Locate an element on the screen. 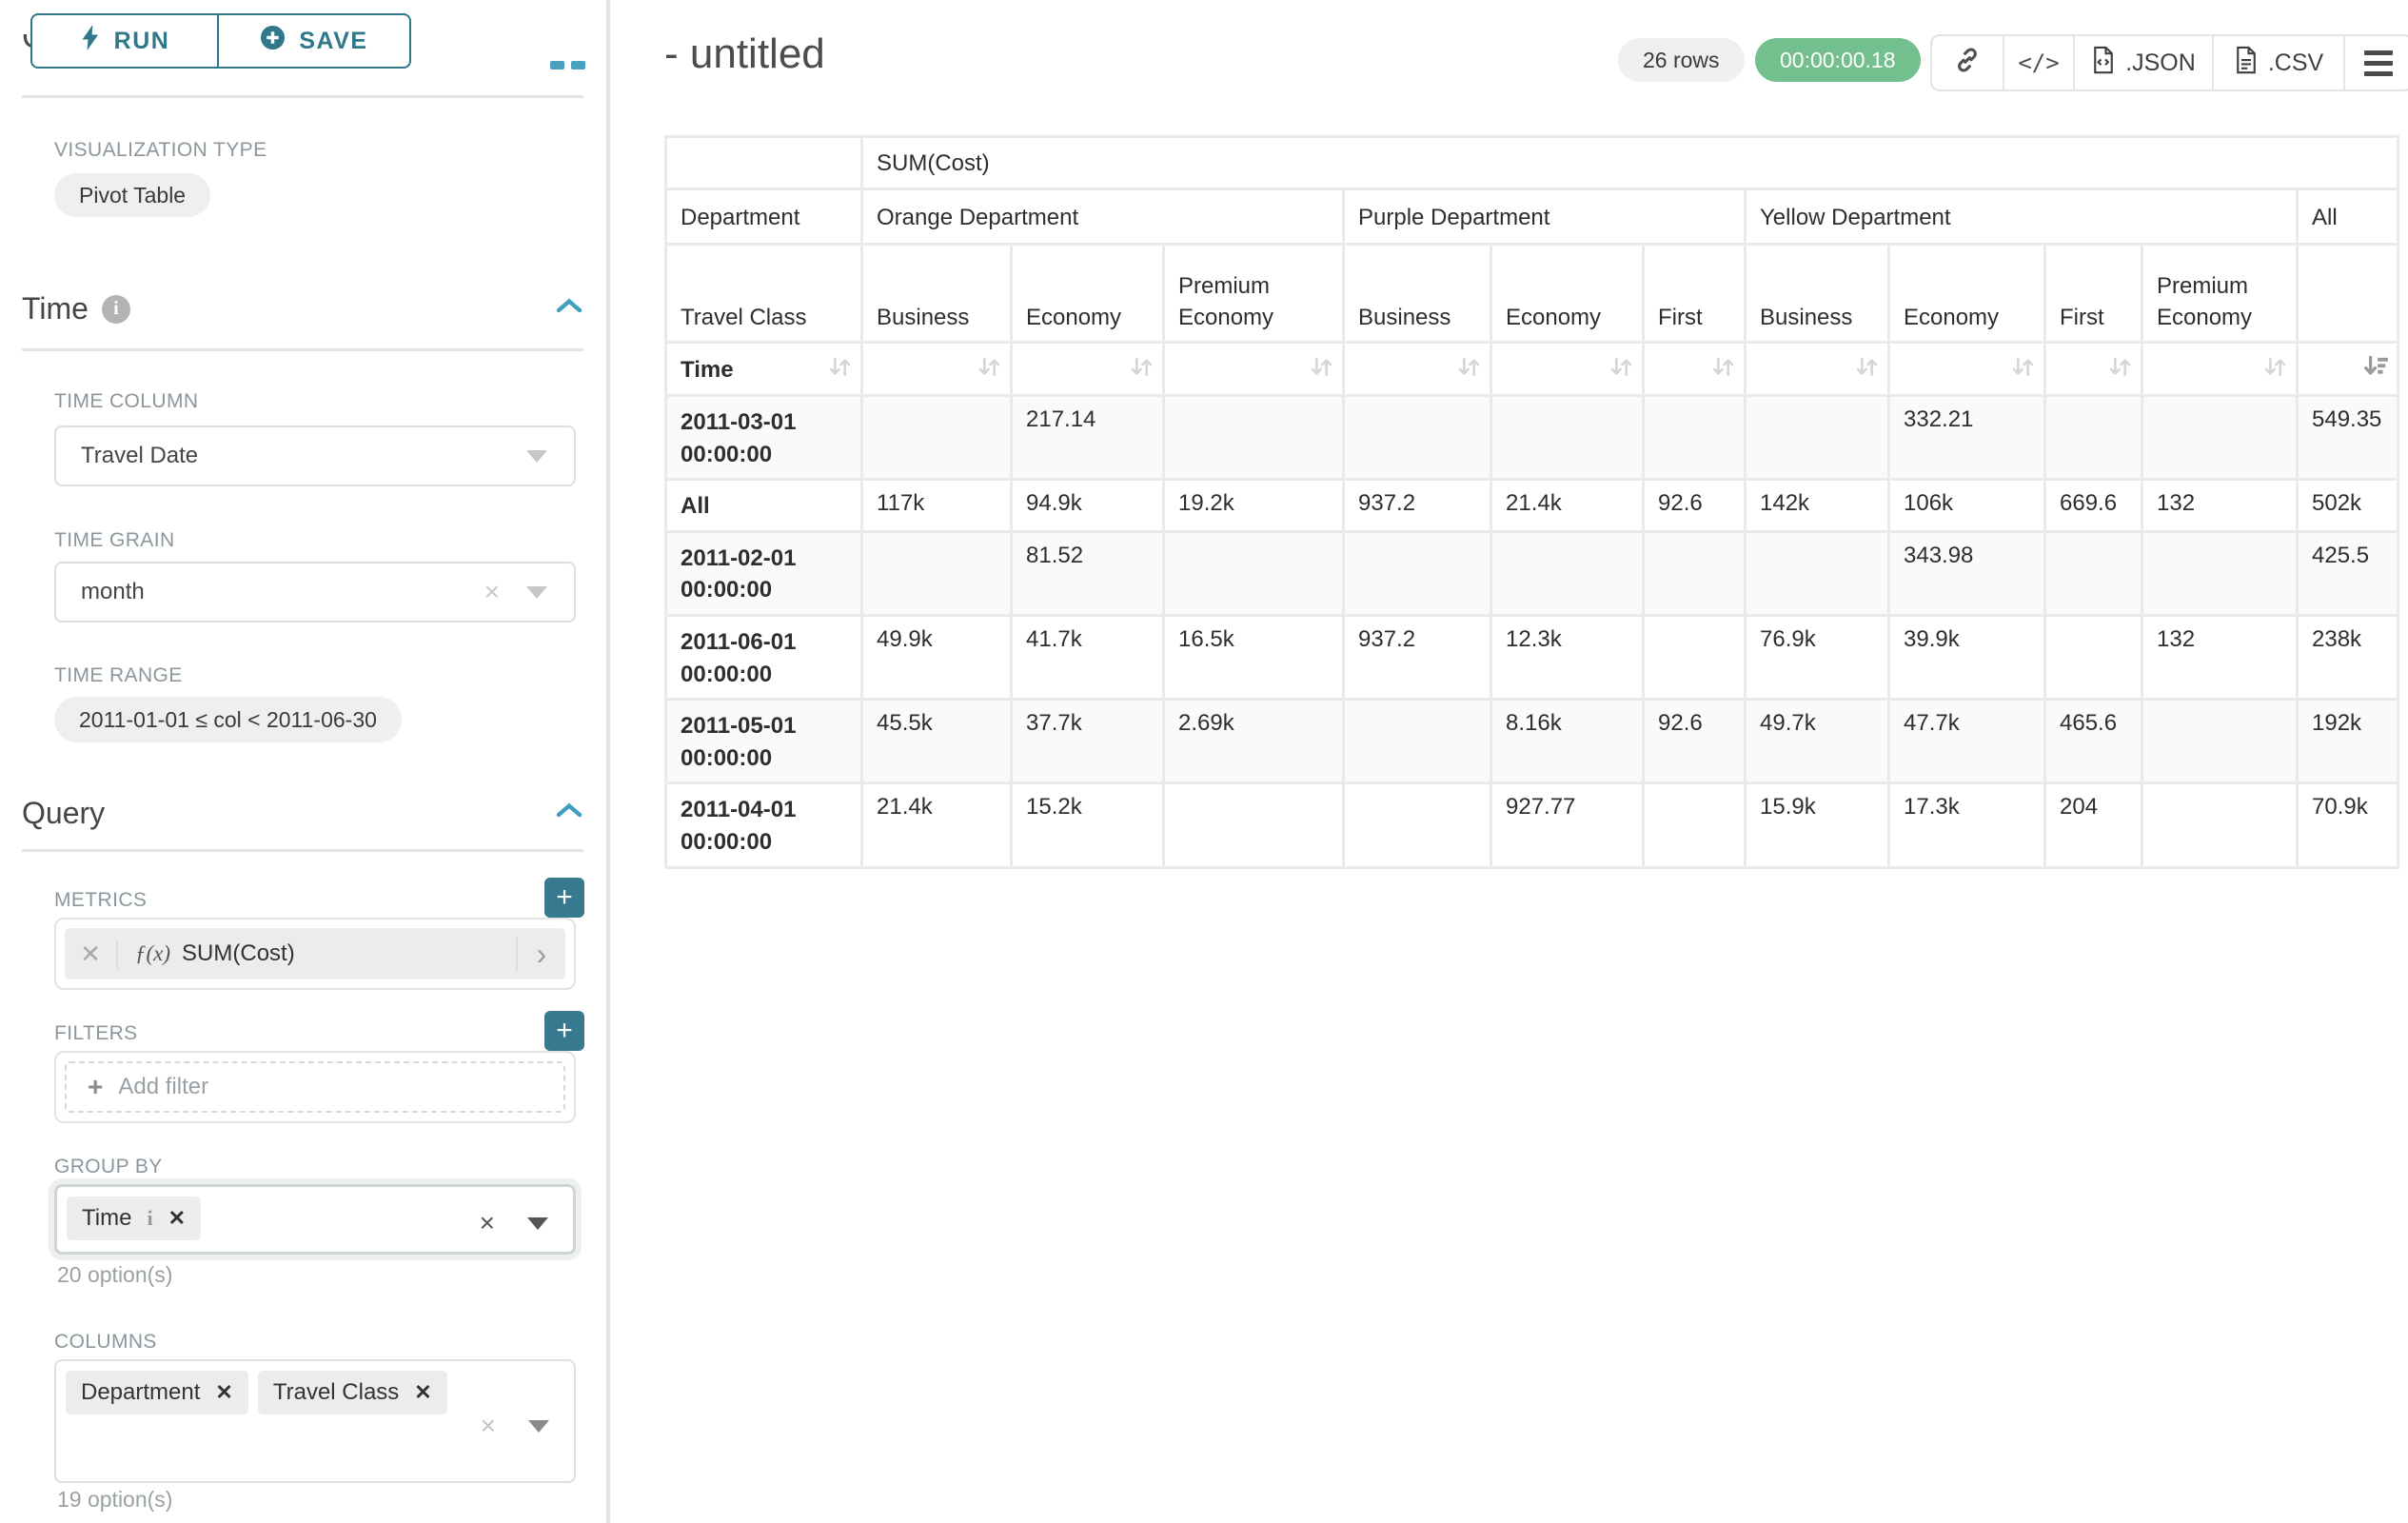 This screenshot has height=1523, width=2408. save-button: SAVE is located at coordinates (315, 41).